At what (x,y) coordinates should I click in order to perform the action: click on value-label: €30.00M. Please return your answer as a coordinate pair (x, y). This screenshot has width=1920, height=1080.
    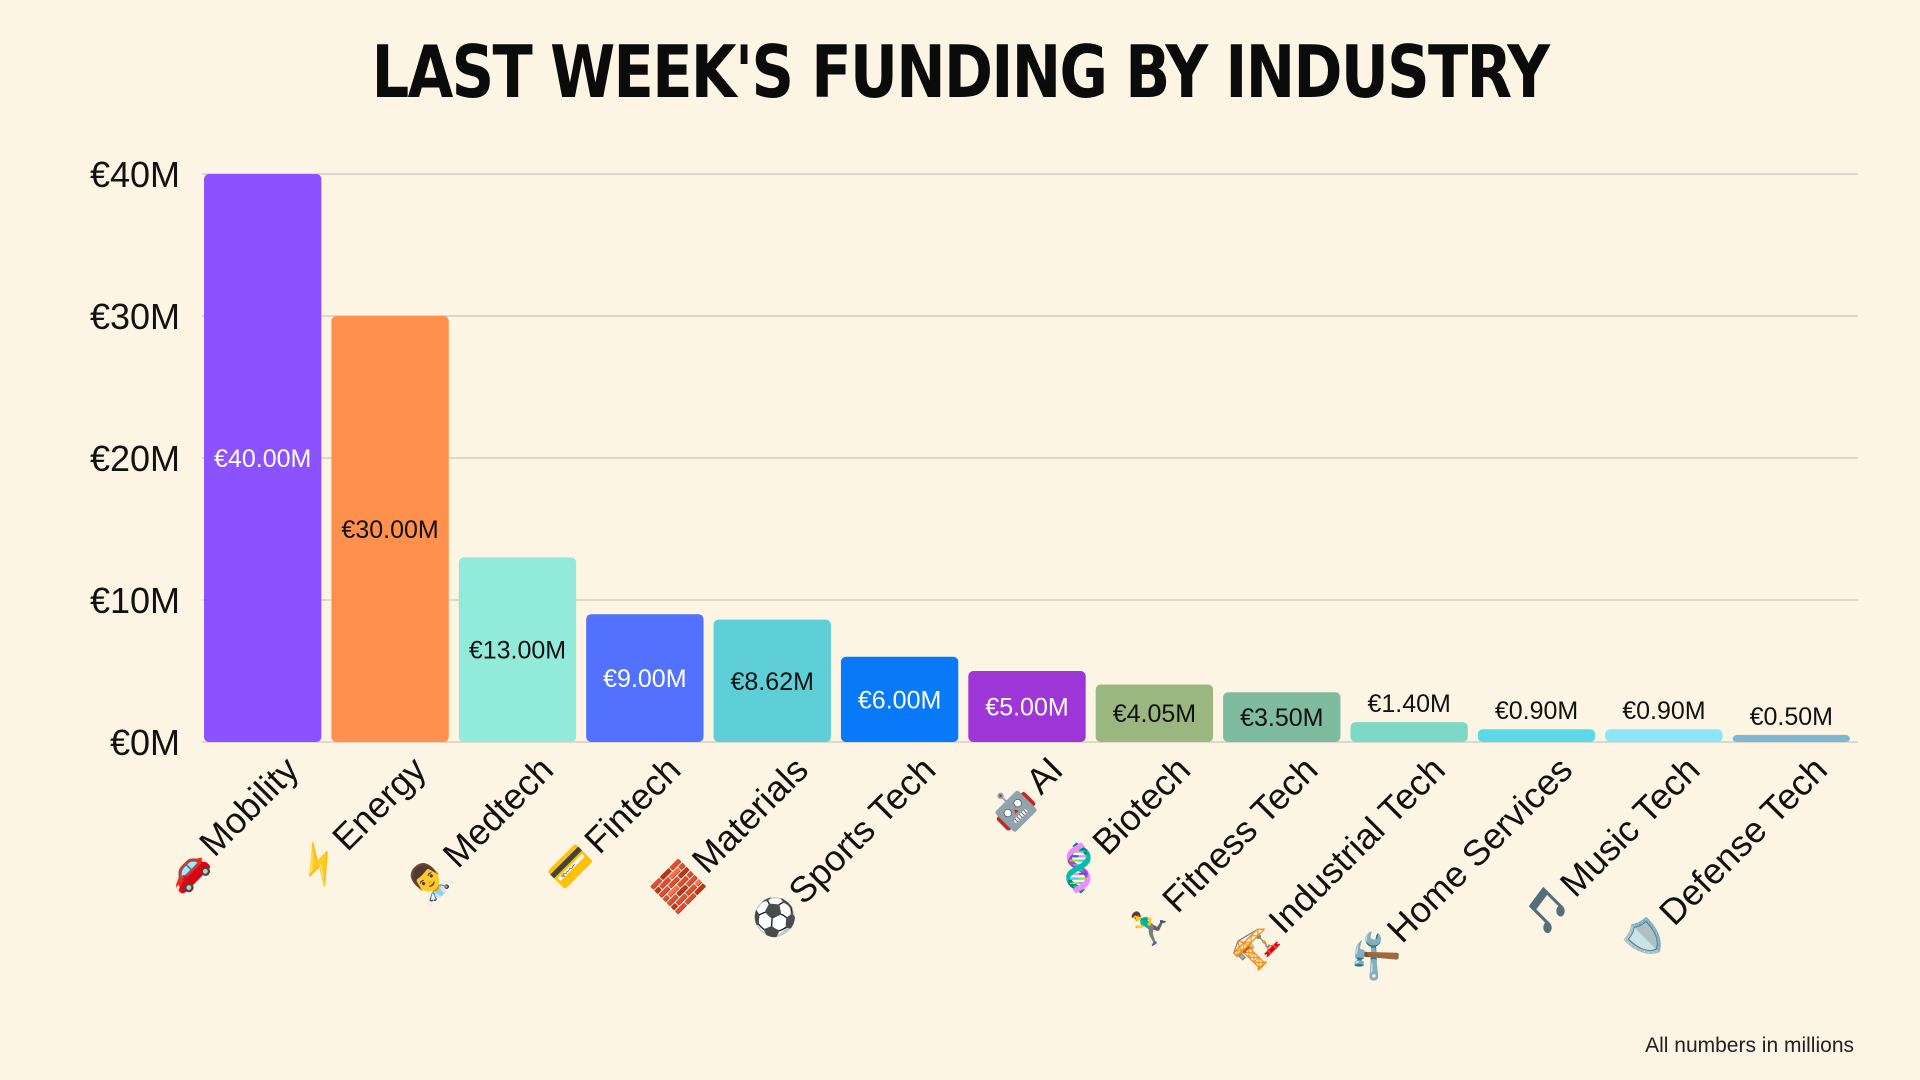
    Looking at the image, I should click on (389, 530).